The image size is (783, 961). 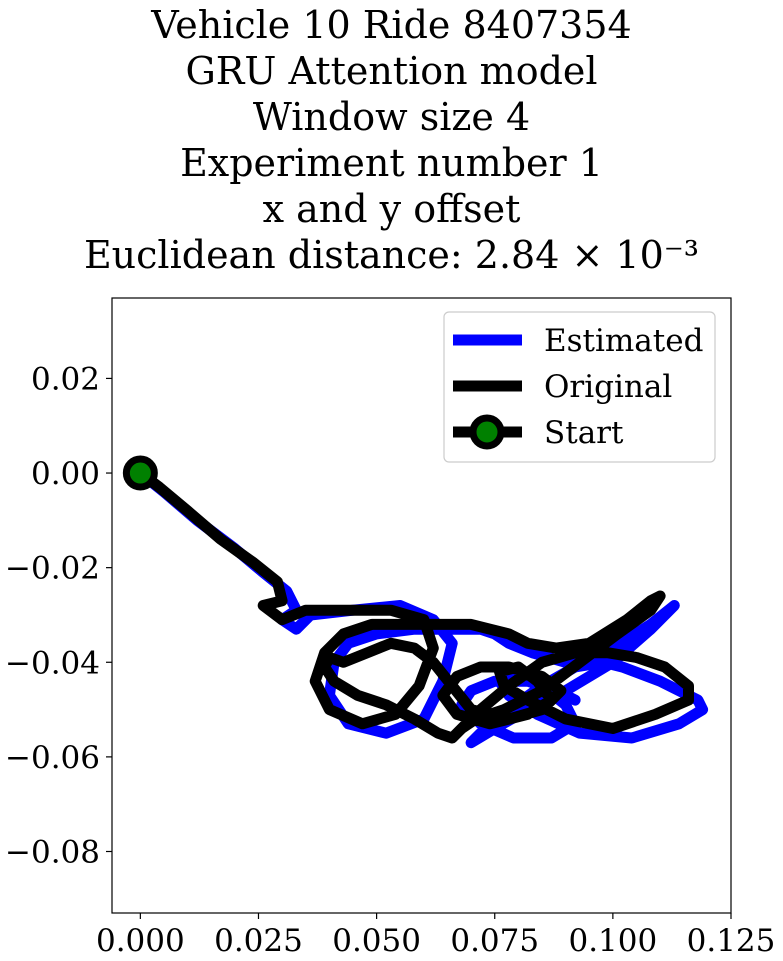 I want to click on legend-box, so click(x=579, y=387).